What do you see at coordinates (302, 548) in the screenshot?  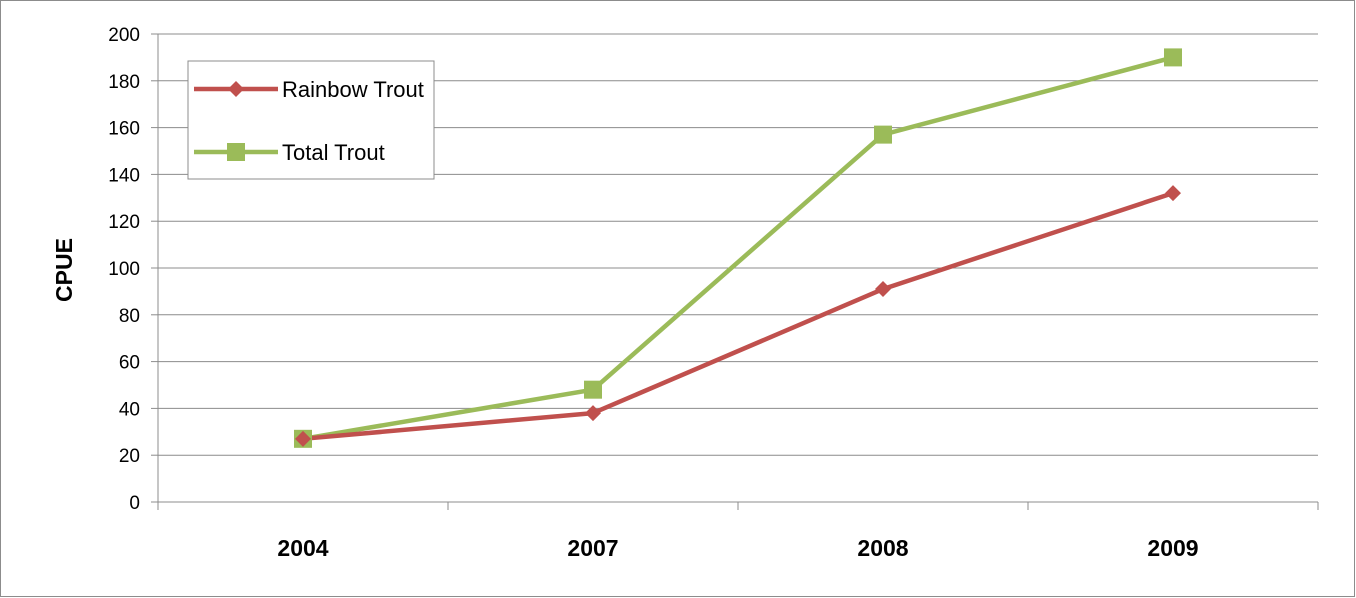 I see `x-category-label: 2004` at bounding box center [302, 548].